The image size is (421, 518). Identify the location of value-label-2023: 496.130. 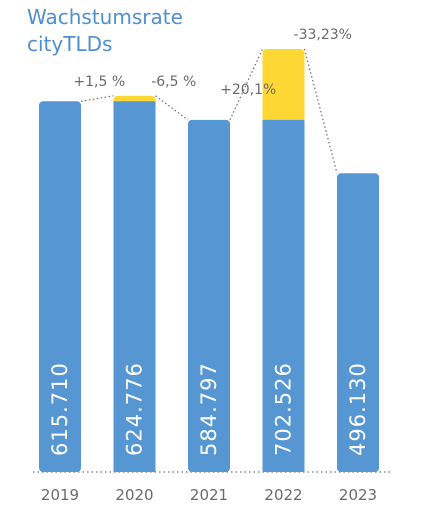
(358, 409).